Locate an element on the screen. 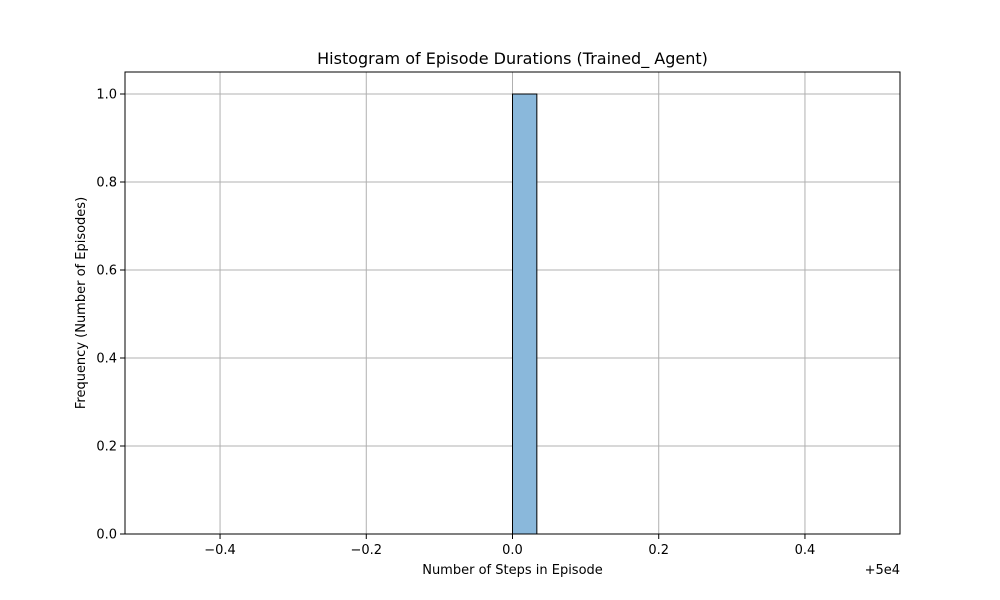 The height and width of the screenshot is (600, 1000). x-tick-label-0: −0.4 is located at coordinates (220, 550).